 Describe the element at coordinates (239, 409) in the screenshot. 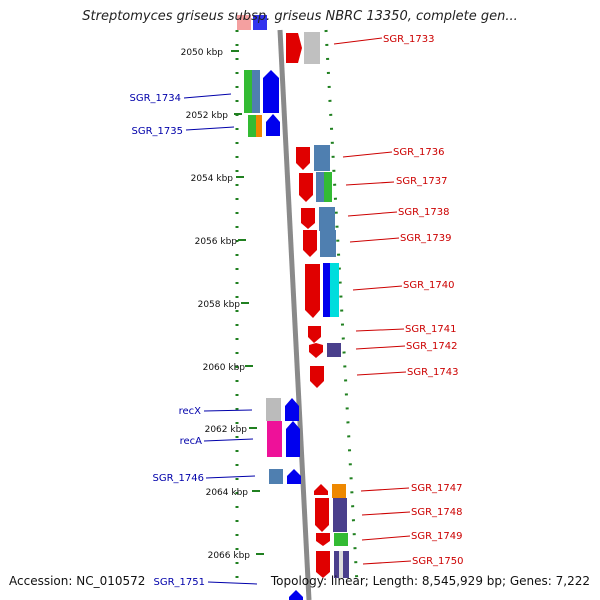

I see `gene-recx: recX` at that location.